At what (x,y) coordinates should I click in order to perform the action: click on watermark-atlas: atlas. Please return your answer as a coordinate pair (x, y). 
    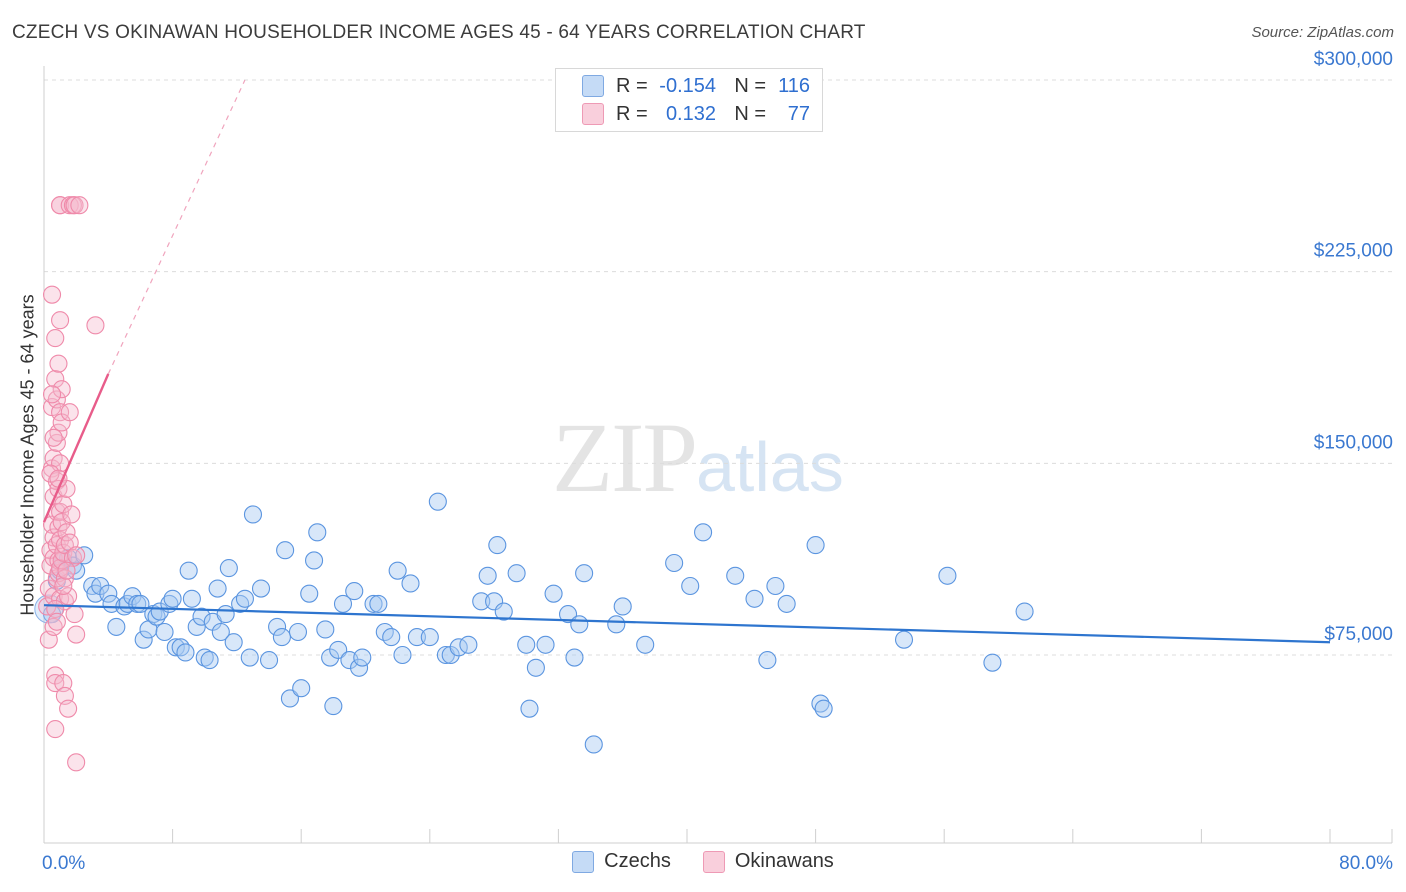
    Looking at the image, I should click on (770, 467).